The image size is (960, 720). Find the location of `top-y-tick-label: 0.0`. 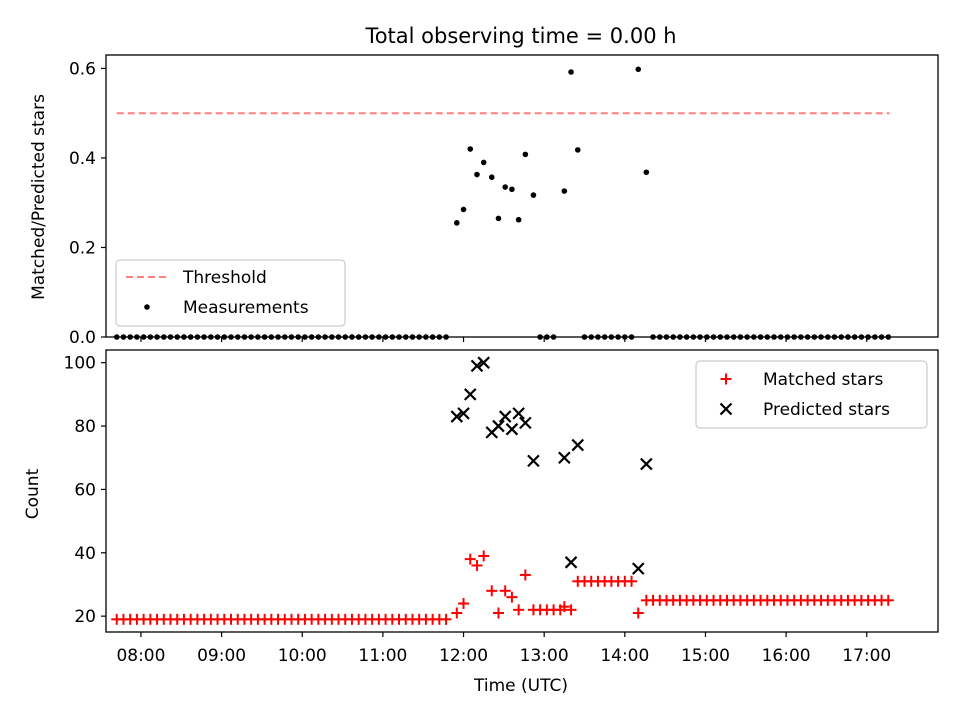

top-y-tick-label: 0.0 is located at coordinates (82, 338).